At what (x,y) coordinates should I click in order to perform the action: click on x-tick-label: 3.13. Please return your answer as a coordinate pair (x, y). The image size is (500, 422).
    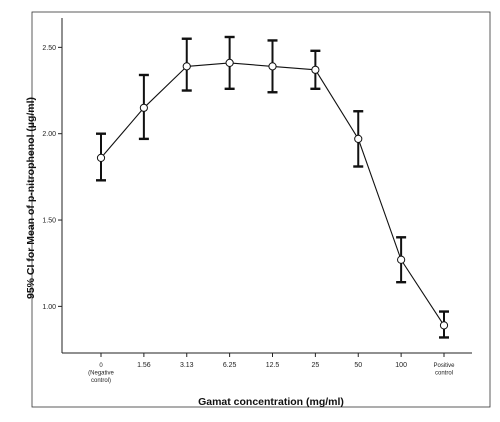
    Looking at the image, I should click on (187, 365).